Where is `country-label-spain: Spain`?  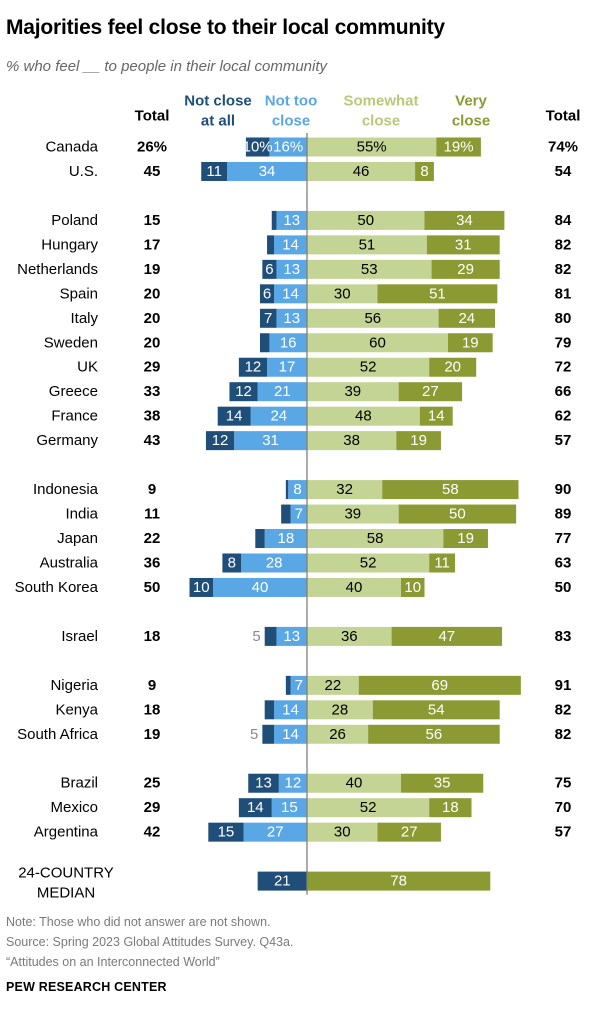
country-label-spain: Spain is located at coordinates (79, 293).